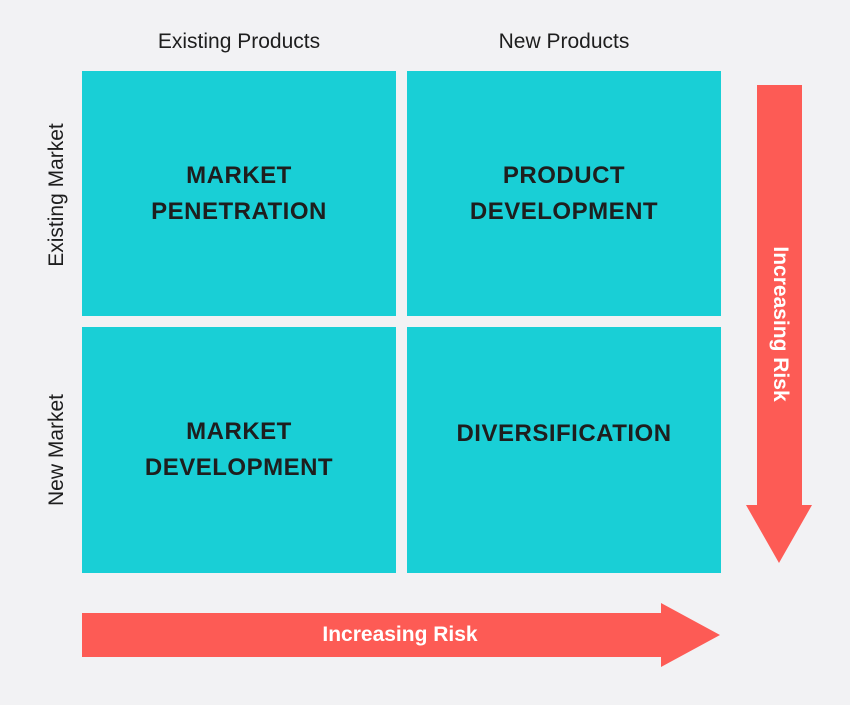 This screenshot has width=850, height=705. I want to click on column-header-existing-products: Existing Products, so click(239, 41).